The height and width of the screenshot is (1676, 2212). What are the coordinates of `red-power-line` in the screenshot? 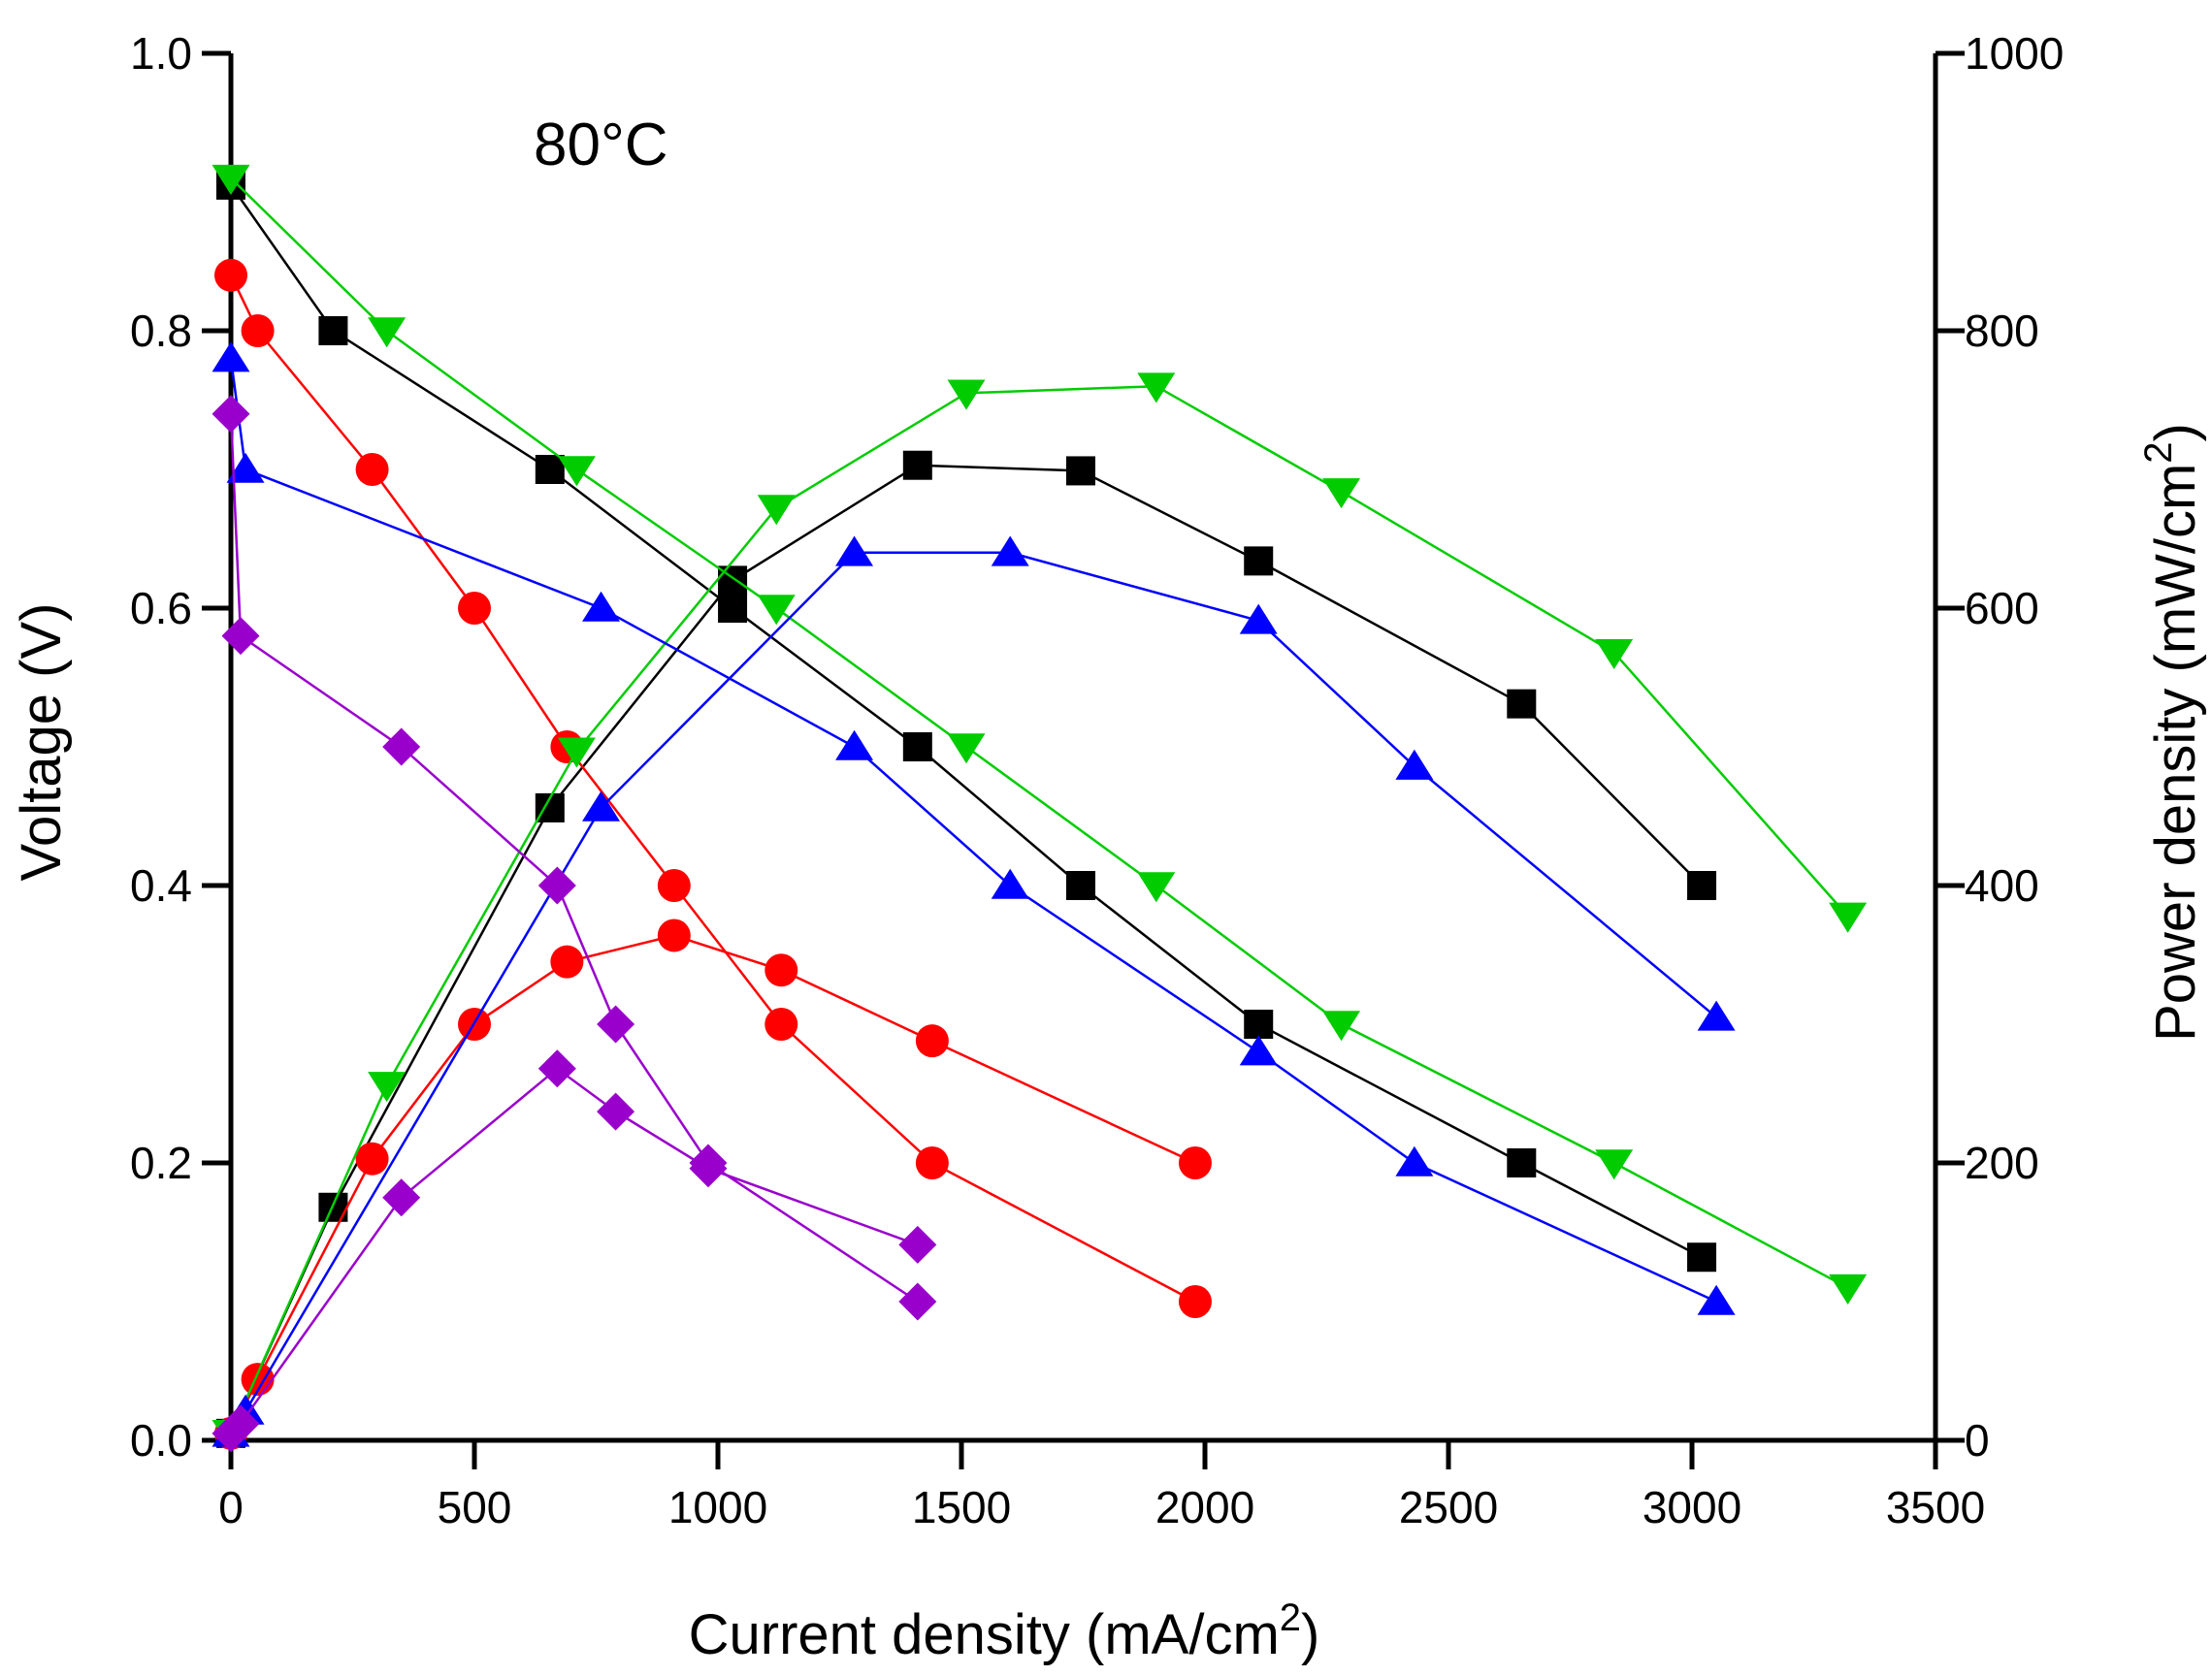 It's located at (713, 1184).